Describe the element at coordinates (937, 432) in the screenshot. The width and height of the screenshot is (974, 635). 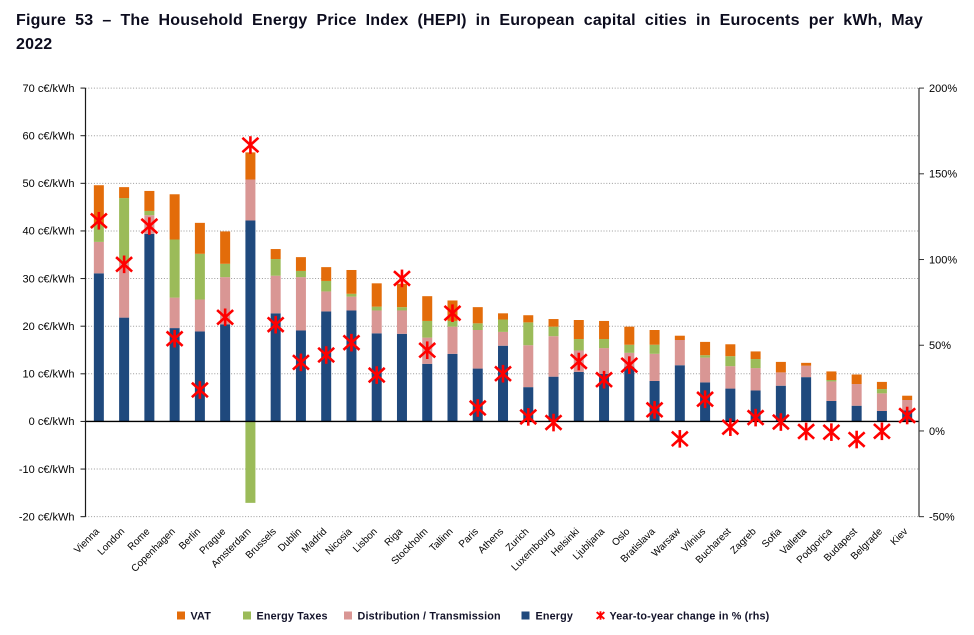
I see `svg-text: 0%` at that location.